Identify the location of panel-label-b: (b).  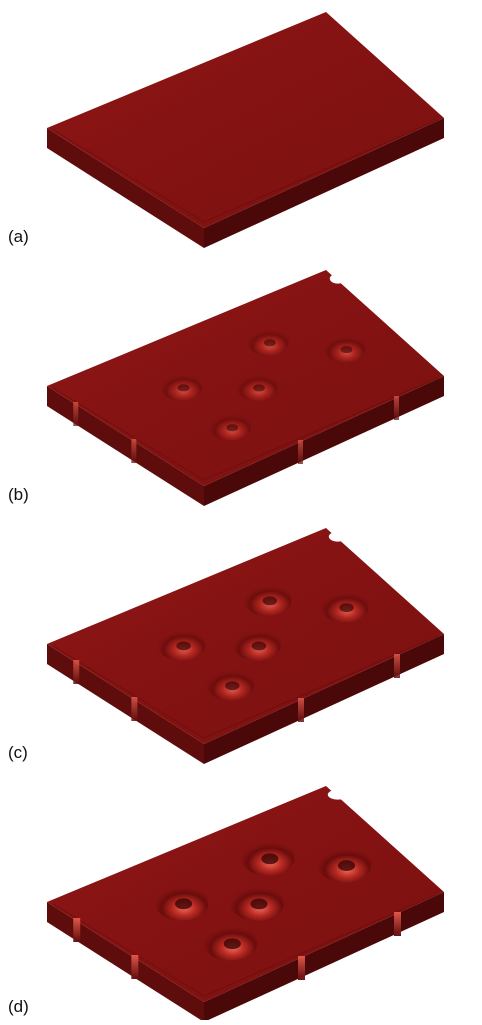
(18, 494).